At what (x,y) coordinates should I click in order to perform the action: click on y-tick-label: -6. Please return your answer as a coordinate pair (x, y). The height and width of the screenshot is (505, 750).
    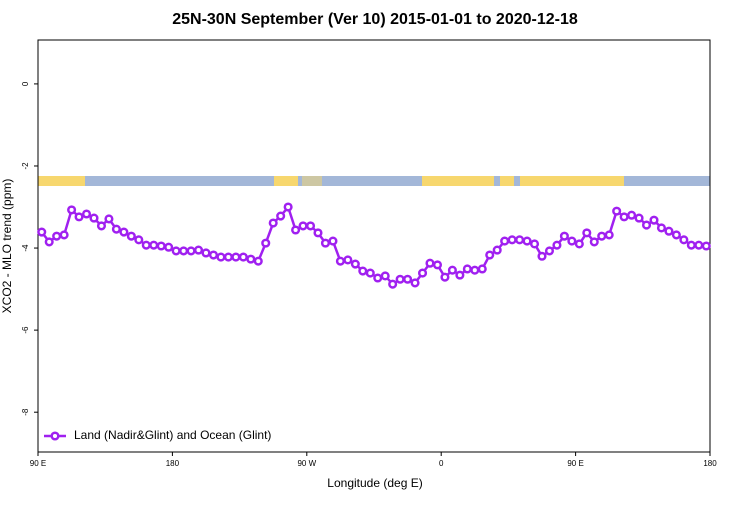
    Looking at the image, I should click on (25, 330).